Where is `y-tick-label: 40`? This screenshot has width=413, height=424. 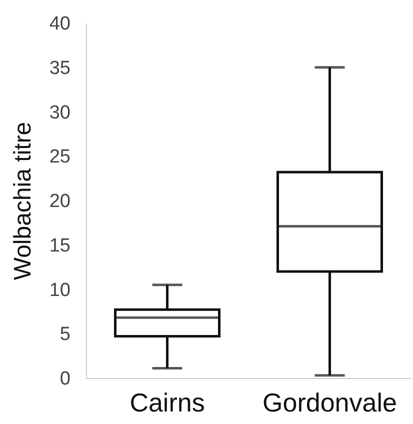
y-tick-label: 40 is located at coordinates (59, 24).